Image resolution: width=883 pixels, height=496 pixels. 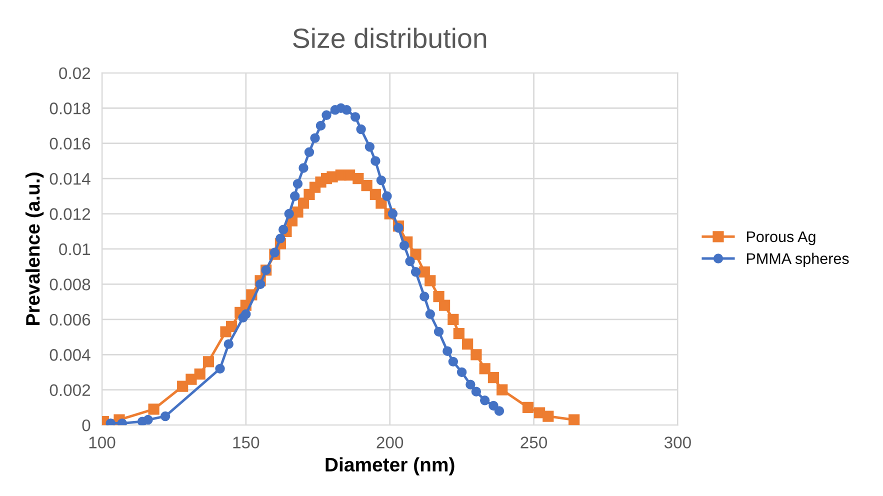 What do you see at coordinates (390, 442) in the screenshot?
I see `x-tick-label: 200` at bounding box center [390, 442].